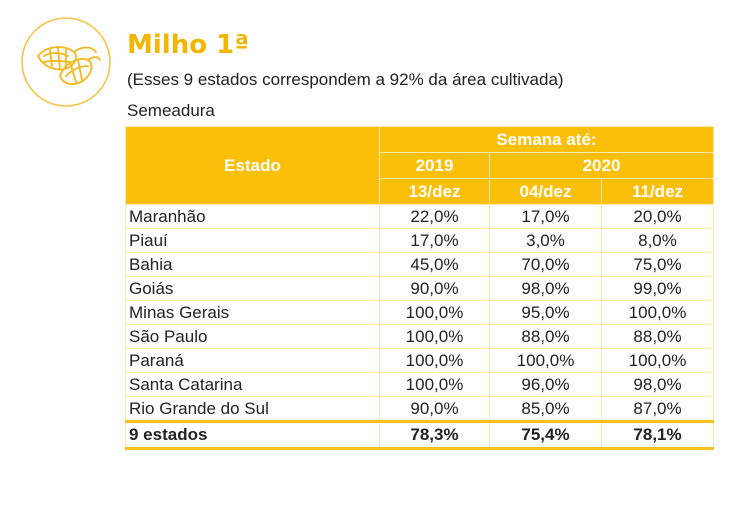 This screenshot has width=739, height=526. I want to click on table-row: Piauí 17,0% 3,0% 8,0%, so click(420, 240).